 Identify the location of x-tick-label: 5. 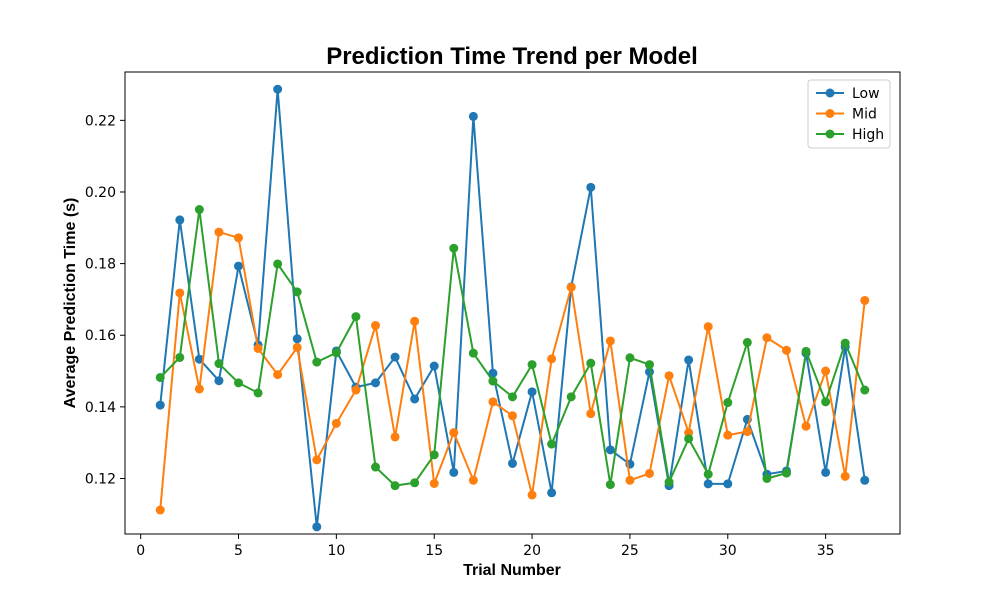
(238, 551).